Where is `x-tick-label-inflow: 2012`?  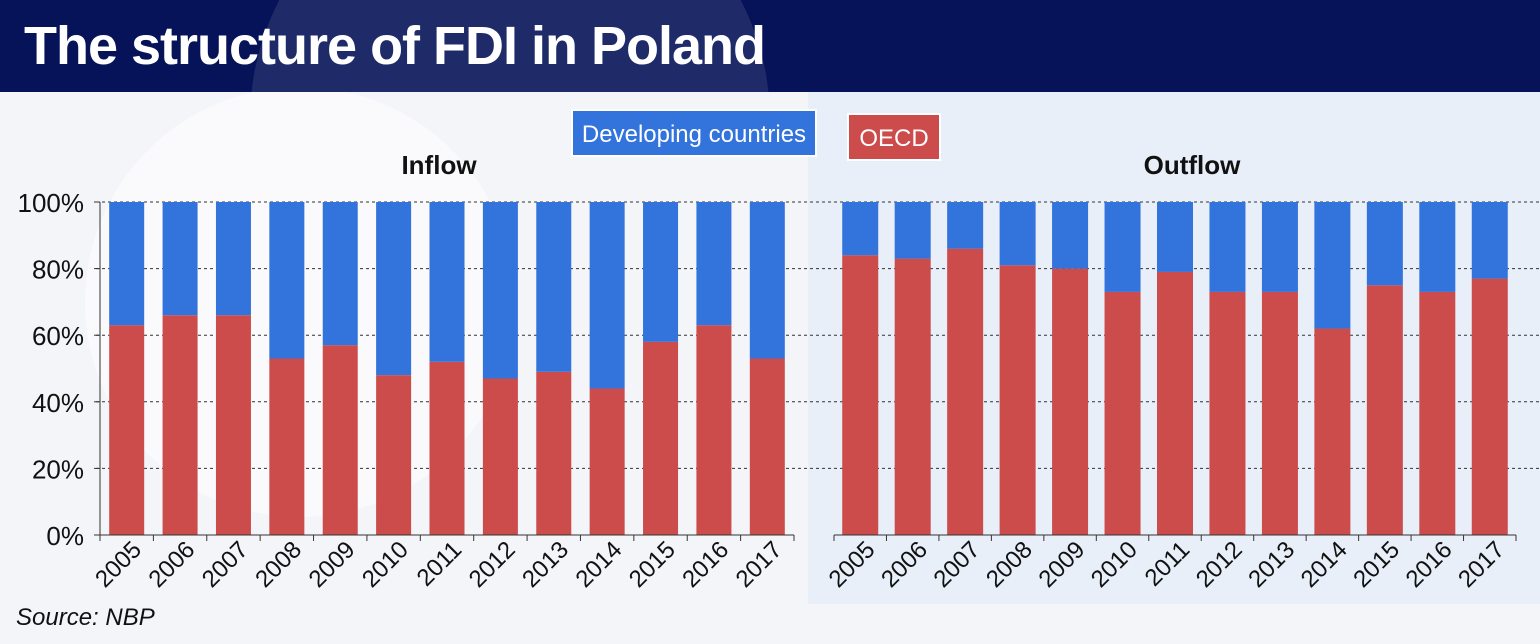 x-tick-label-inflow: 2012 is located at coordinates (492, 564).